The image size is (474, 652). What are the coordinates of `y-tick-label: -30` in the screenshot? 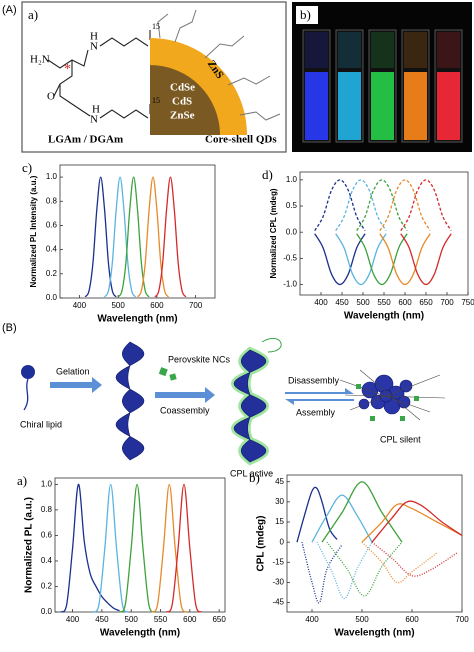 It's located at (278, 582).